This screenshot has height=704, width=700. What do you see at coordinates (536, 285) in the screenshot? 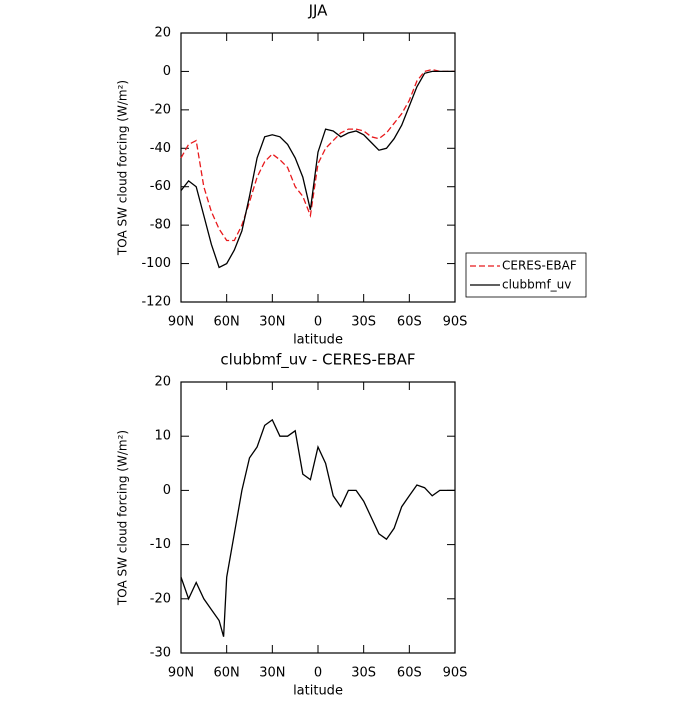
I see `legend-label: clubbmf_uv` at bounding box center [536, 285].